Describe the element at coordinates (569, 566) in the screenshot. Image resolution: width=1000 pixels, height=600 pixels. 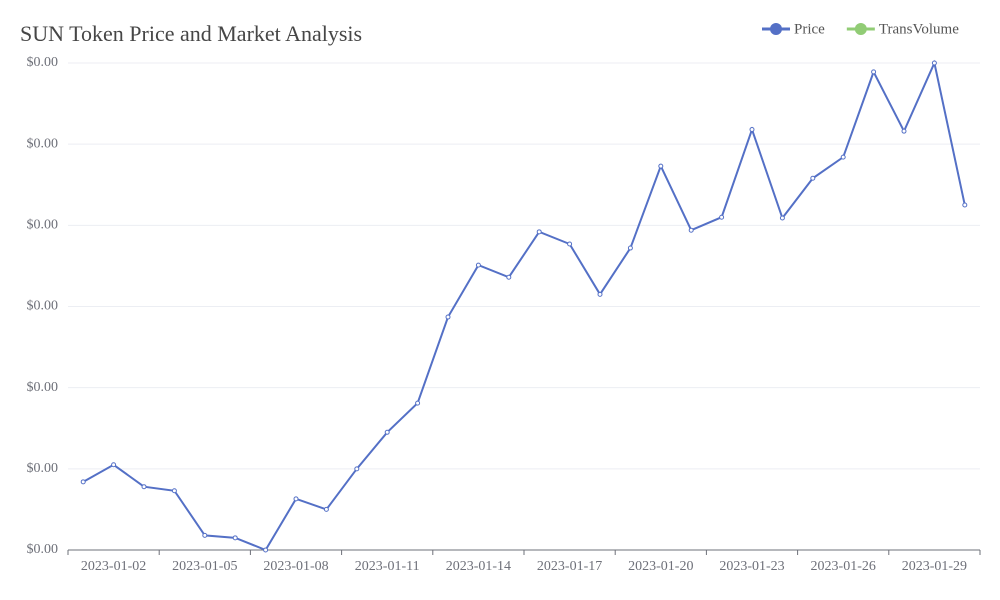
I see `x-tick-label: 2023-01-17` at that location.